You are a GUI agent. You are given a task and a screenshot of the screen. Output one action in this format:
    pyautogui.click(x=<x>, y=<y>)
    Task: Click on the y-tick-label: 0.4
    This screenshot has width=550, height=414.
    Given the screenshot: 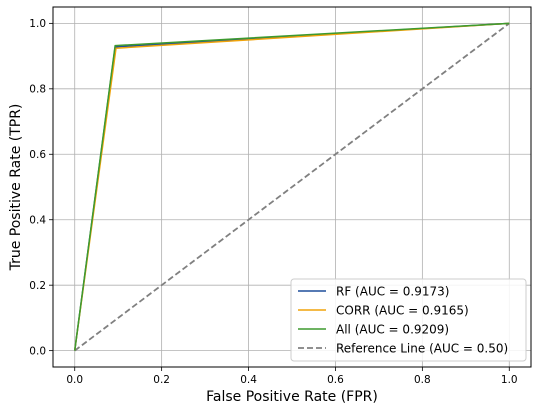 What is the action you would take?
    pyautogui.click(x=37, y=221)
    